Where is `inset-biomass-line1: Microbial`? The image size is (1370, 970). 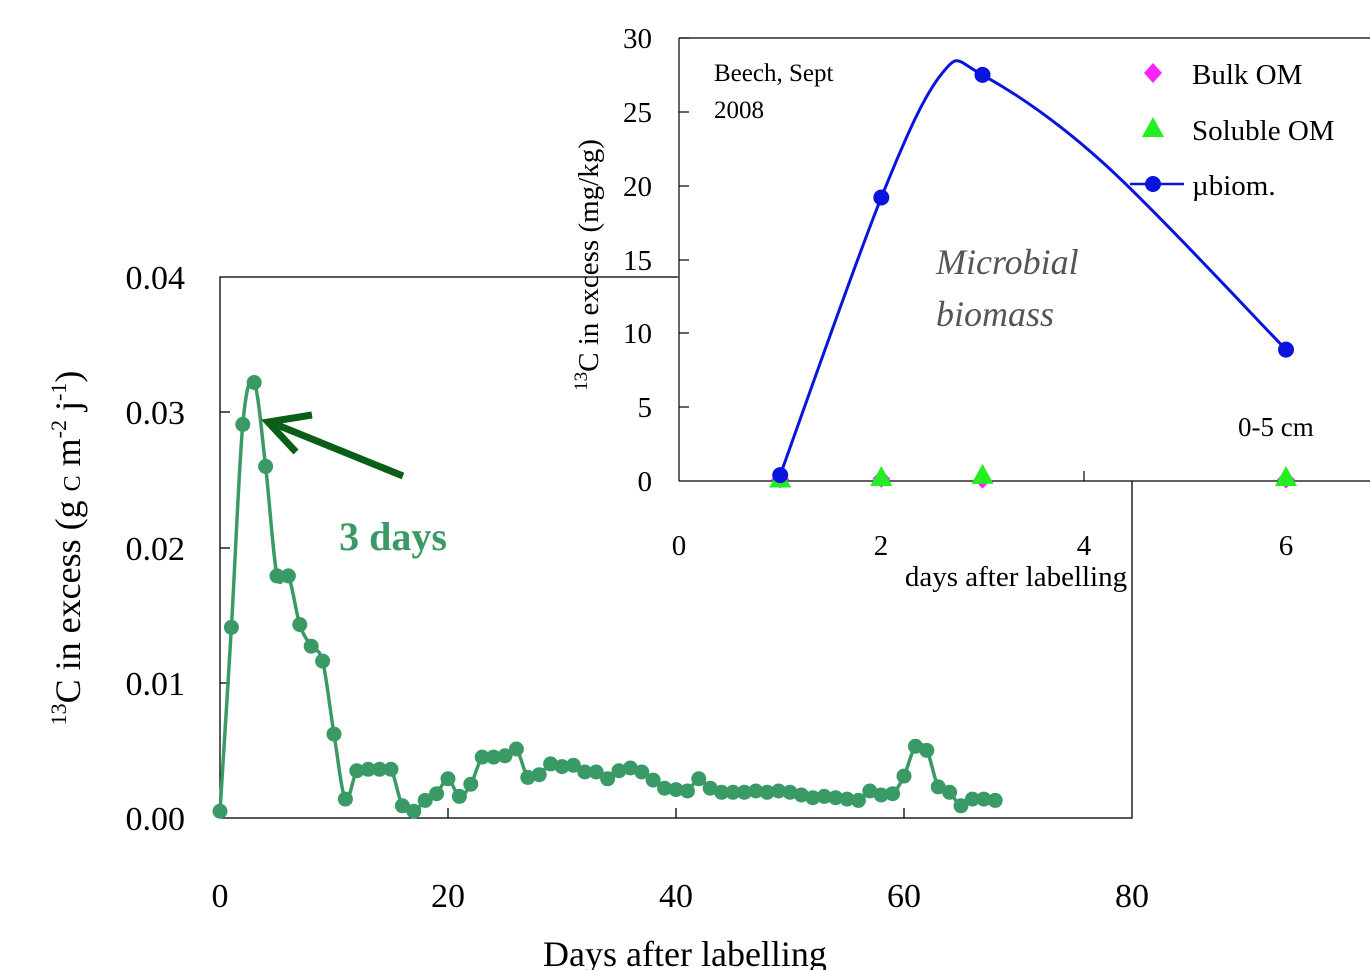 inset-biomass-line1: Microbial is located at coordinates (1007, 262).